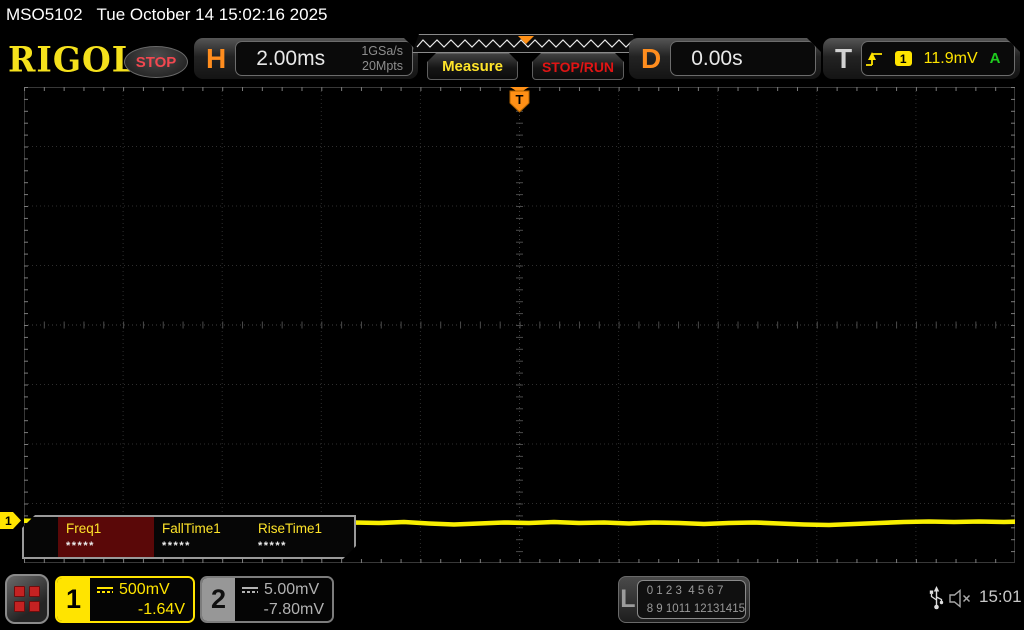  What do you see at coordinates (382, 51) in the screenshot?
I see `sample-rate: 1GSa/s` at bounding box center [382, 51].